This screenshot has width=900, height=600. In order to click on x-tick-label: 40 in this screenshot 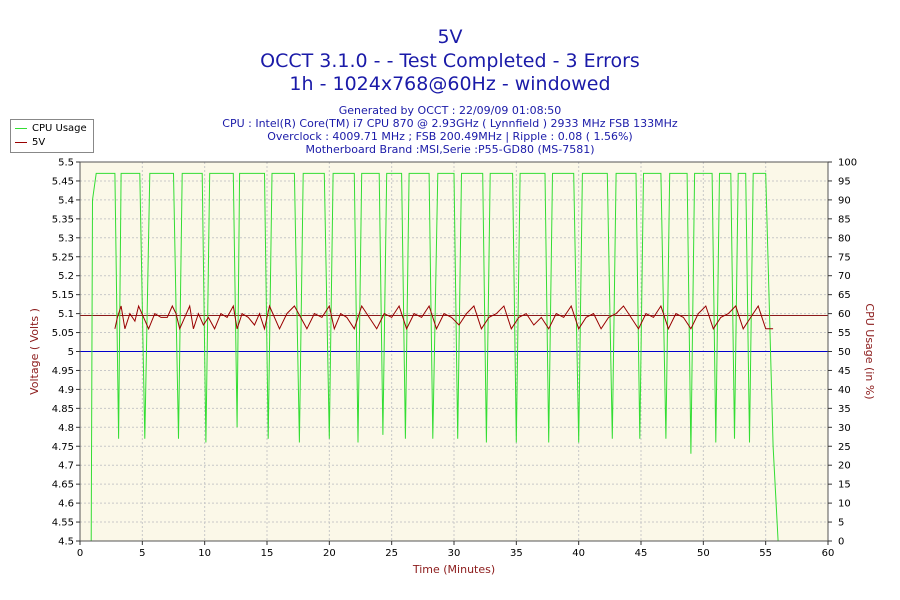, I will do `click(578, 553)`.